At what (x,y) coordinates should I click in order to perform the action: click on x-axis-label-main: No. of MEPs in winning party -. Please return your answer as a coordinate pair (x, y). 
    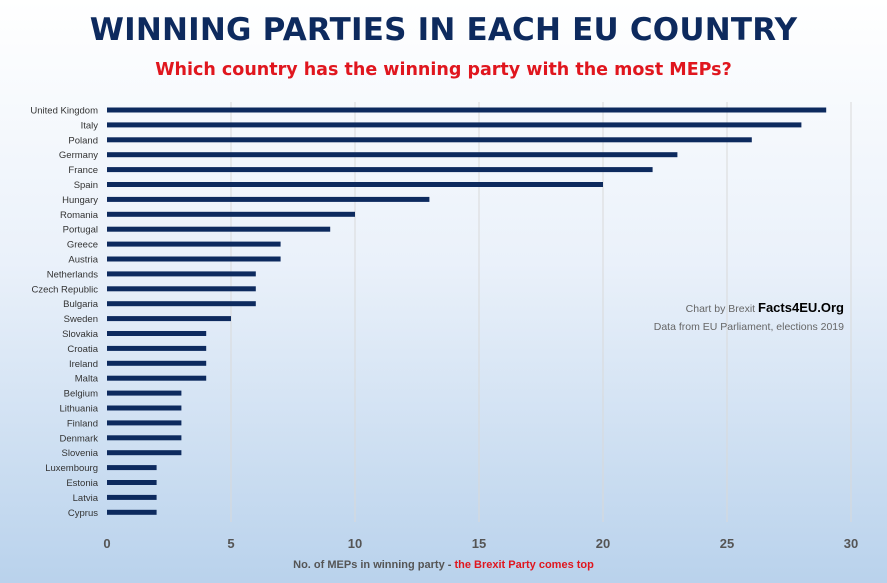
    Looking at the image, I should click on (374, 565).